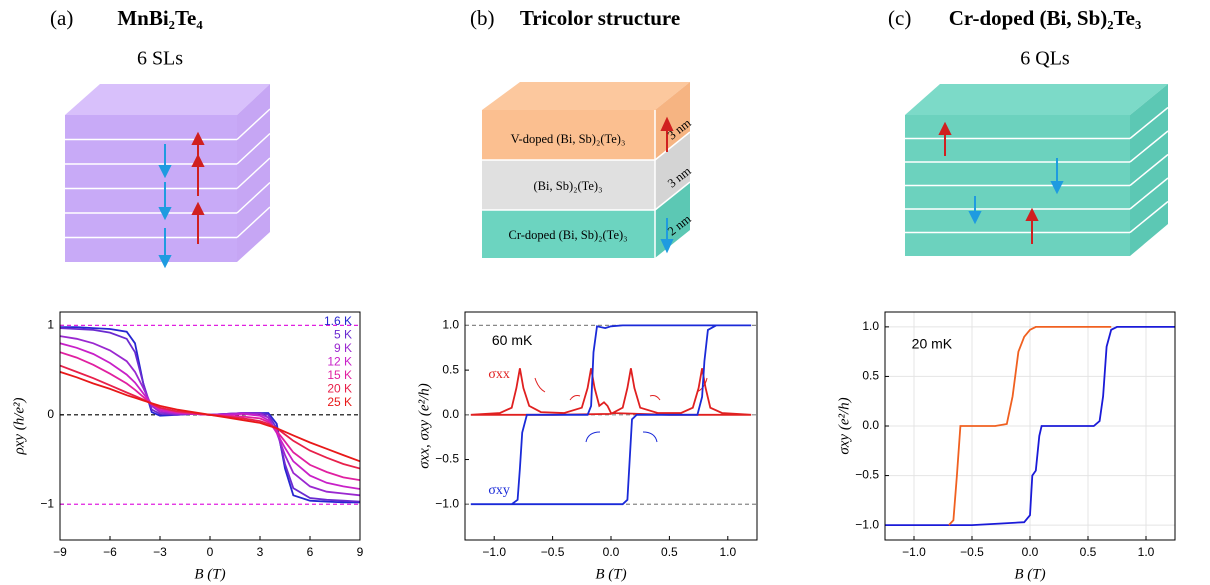  I want to click on series-label: σxy, so click(499, 490).